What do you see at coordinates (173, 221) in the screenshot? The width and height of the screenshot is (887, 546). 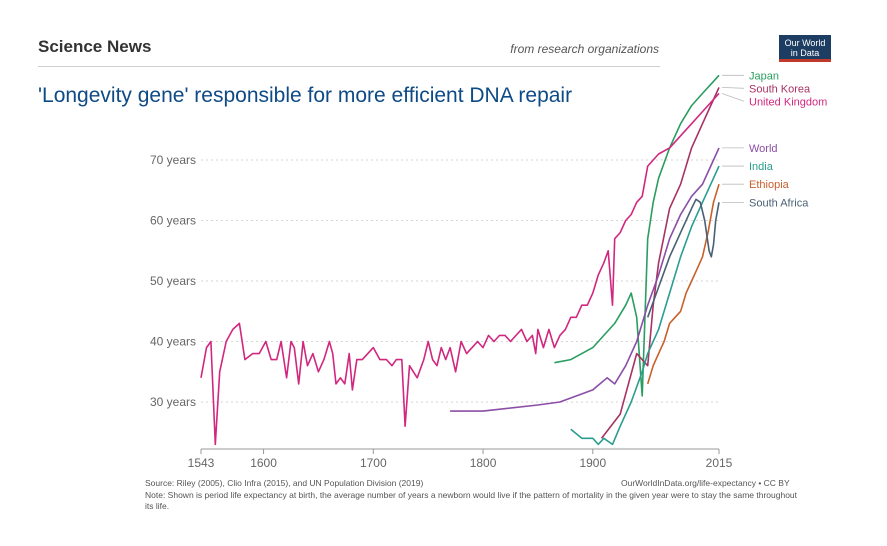 I see `y-tick-label: 60 years` at bounding box center [173, 221].